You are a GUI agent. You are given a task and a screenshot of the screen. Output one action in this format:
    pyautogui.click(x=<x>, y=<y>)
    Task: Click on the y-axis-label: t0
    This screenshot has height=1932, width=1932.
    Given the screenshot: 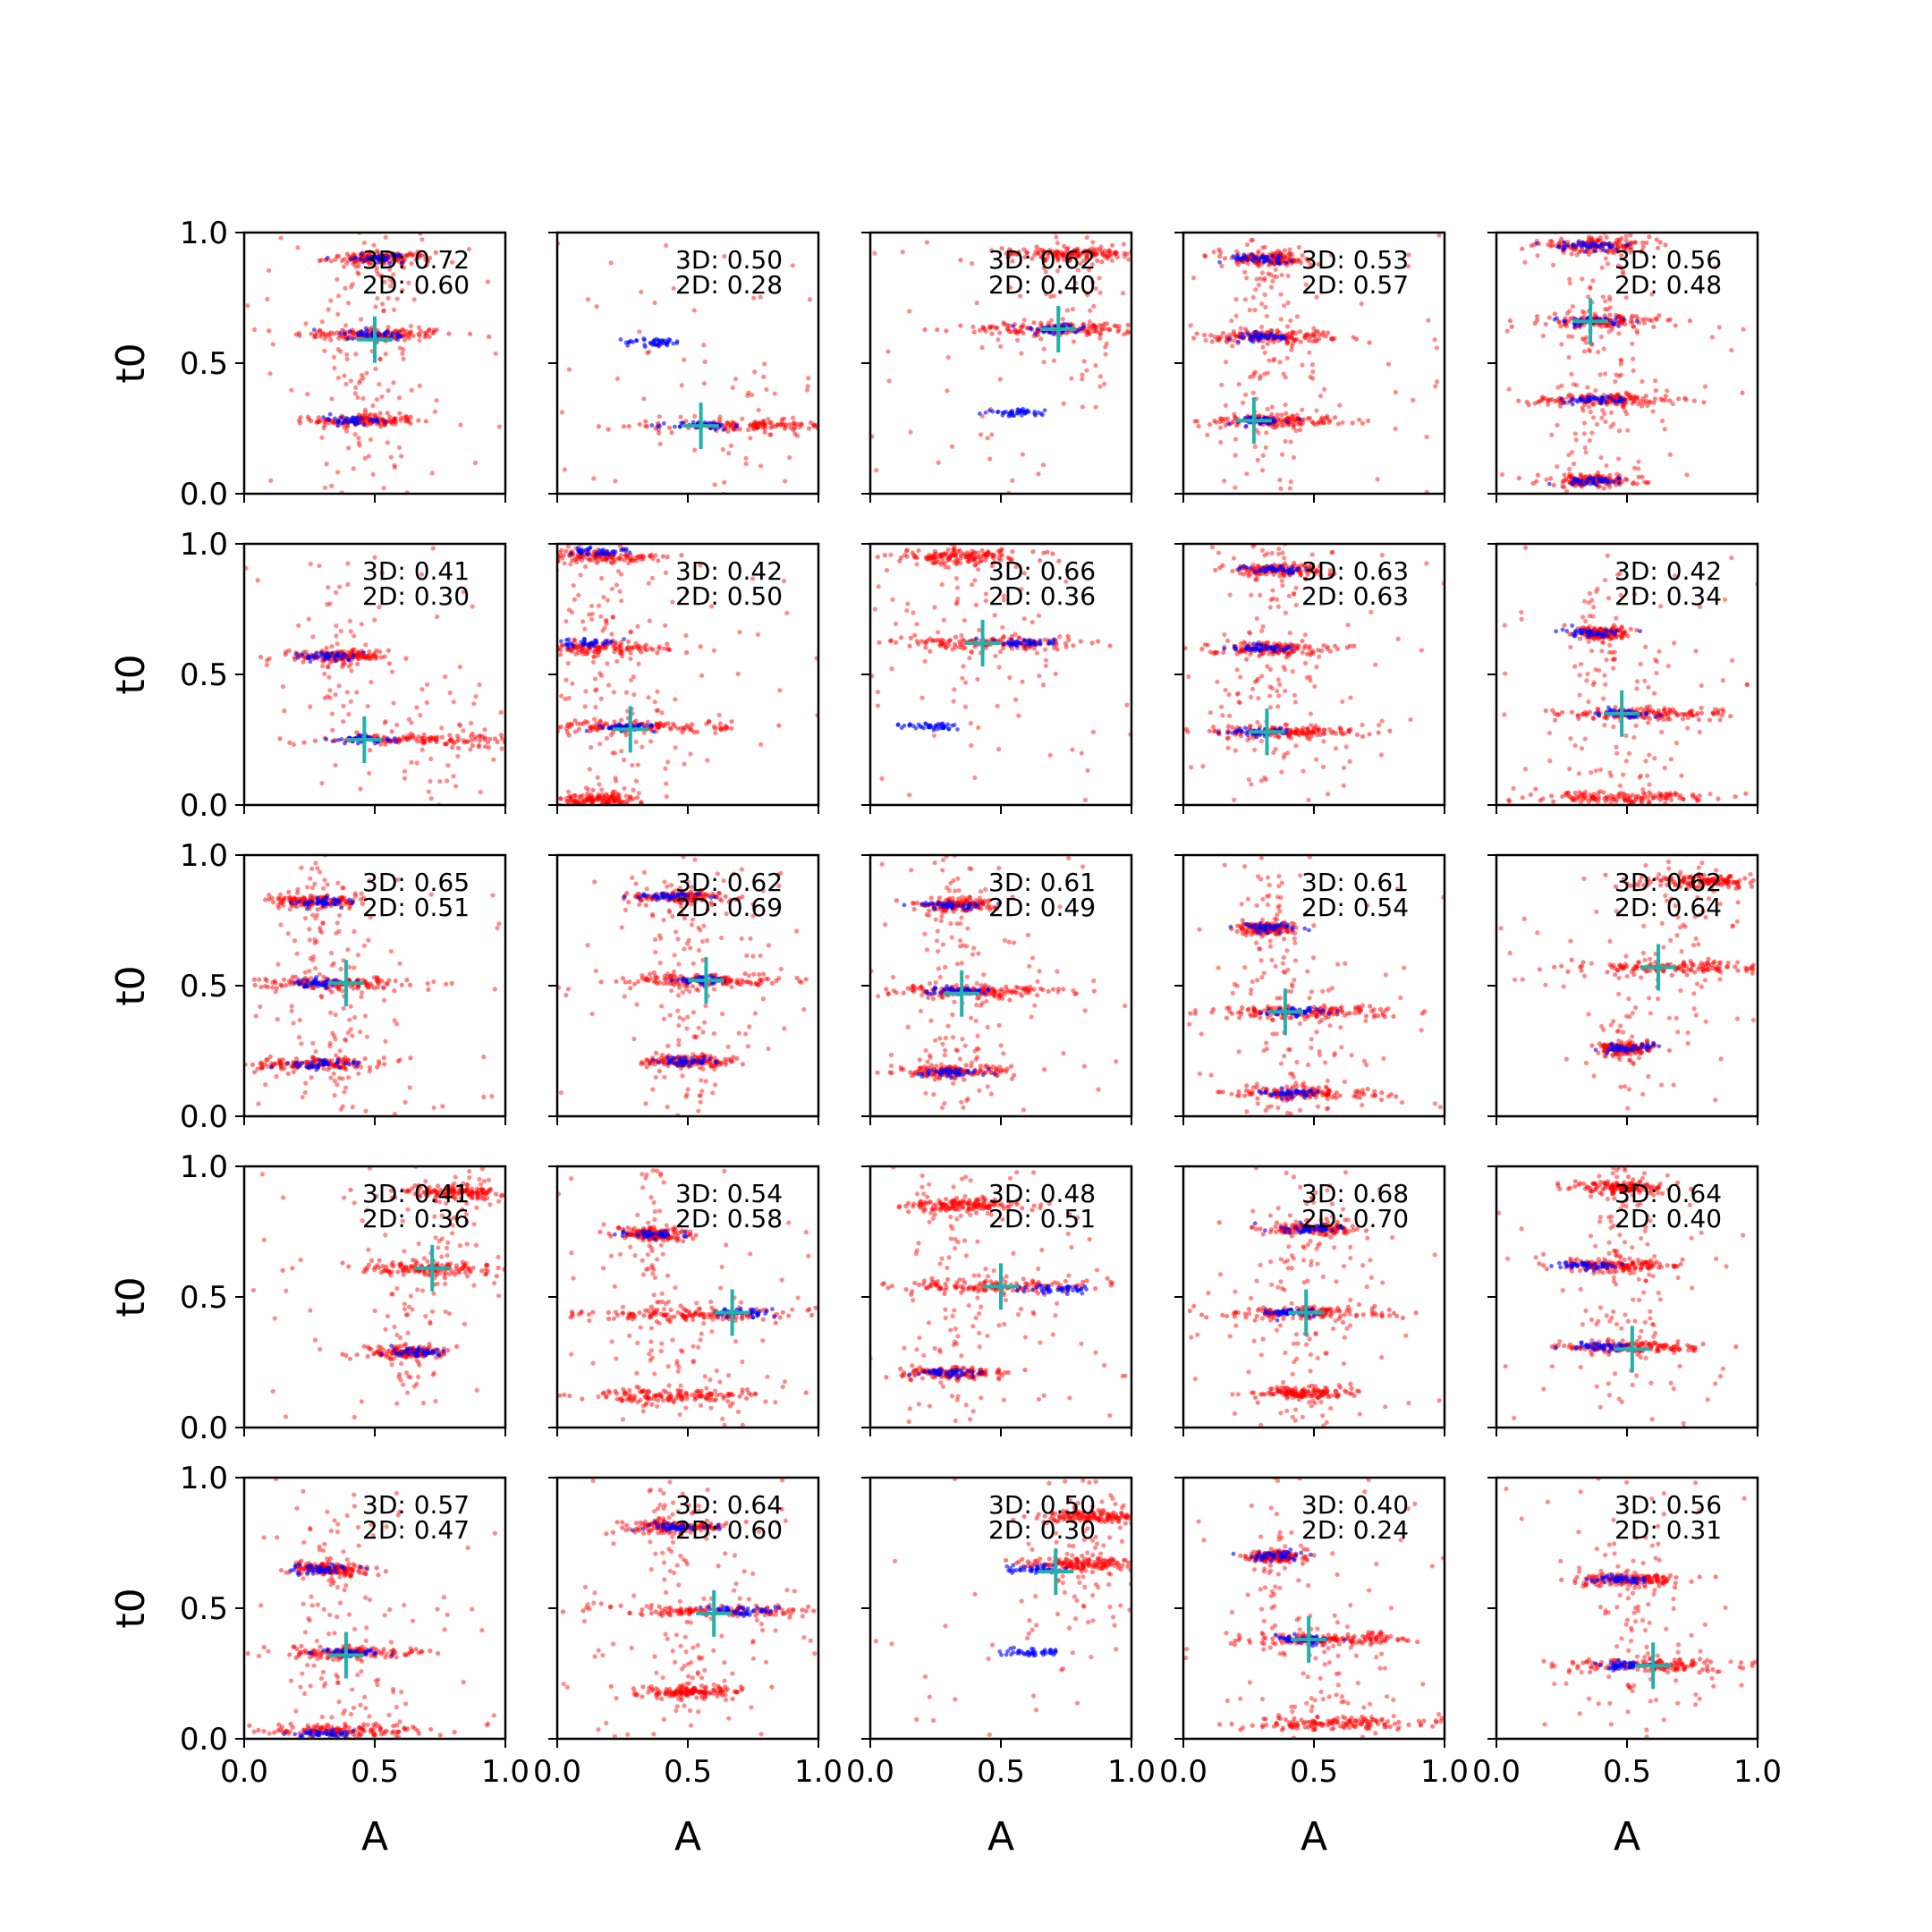 What is the action you would take?
    pyautogui.click(x=131, y=363)
    